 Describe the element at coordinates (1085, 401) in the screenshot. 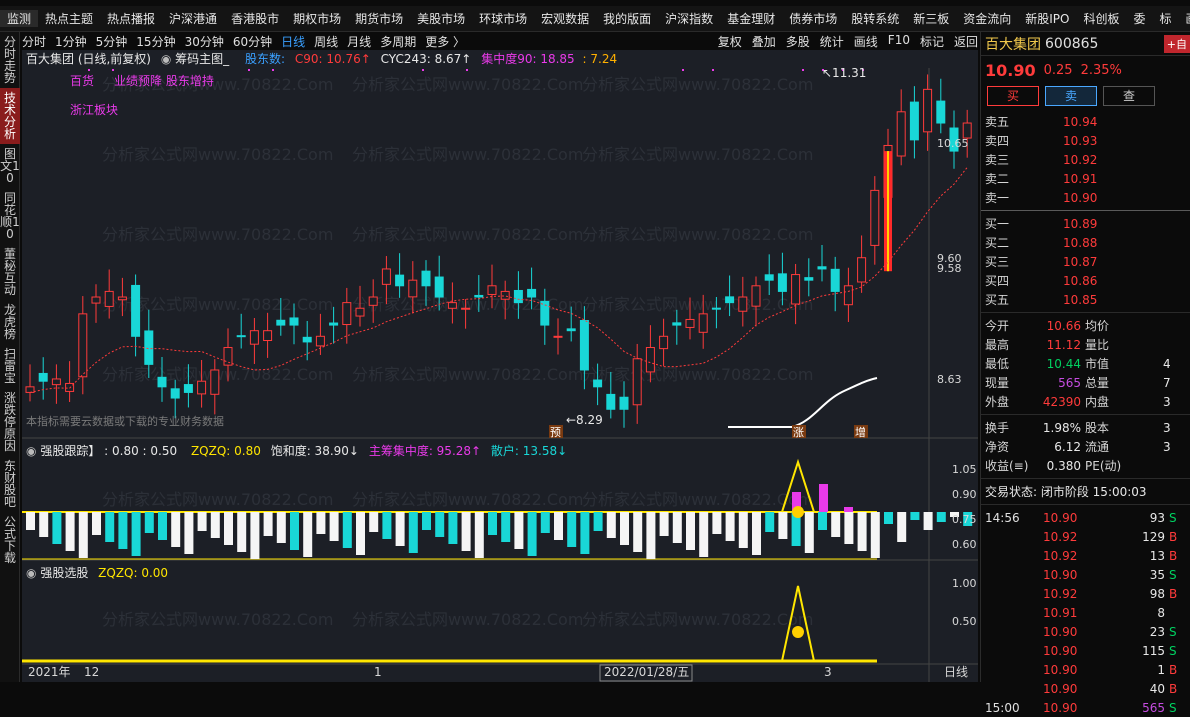

I see `stat-row: 外盘 42390 内盘 3` at that location.